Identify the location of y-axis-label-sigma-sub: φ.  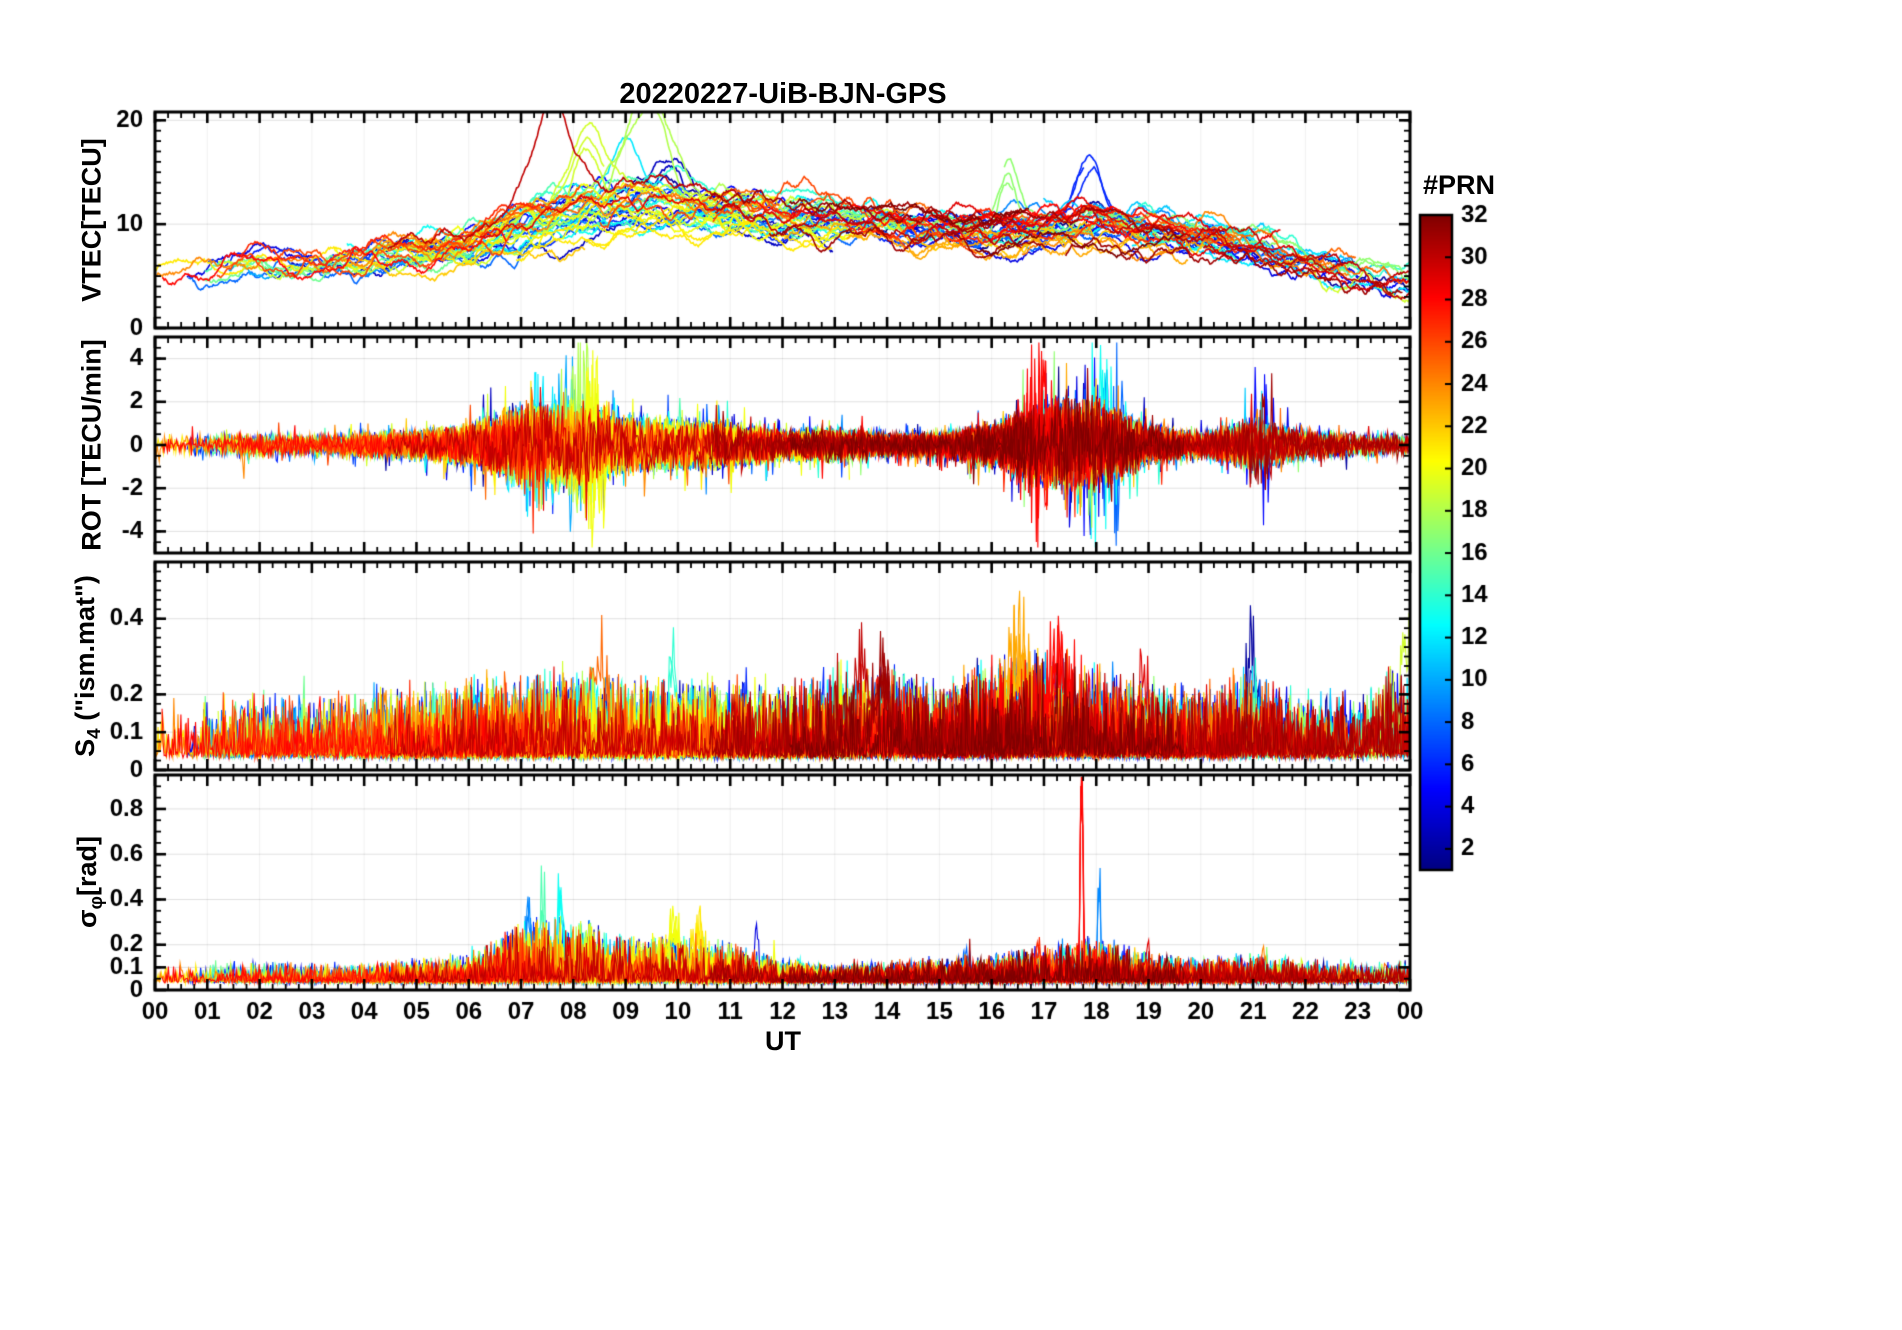
(97, 903).